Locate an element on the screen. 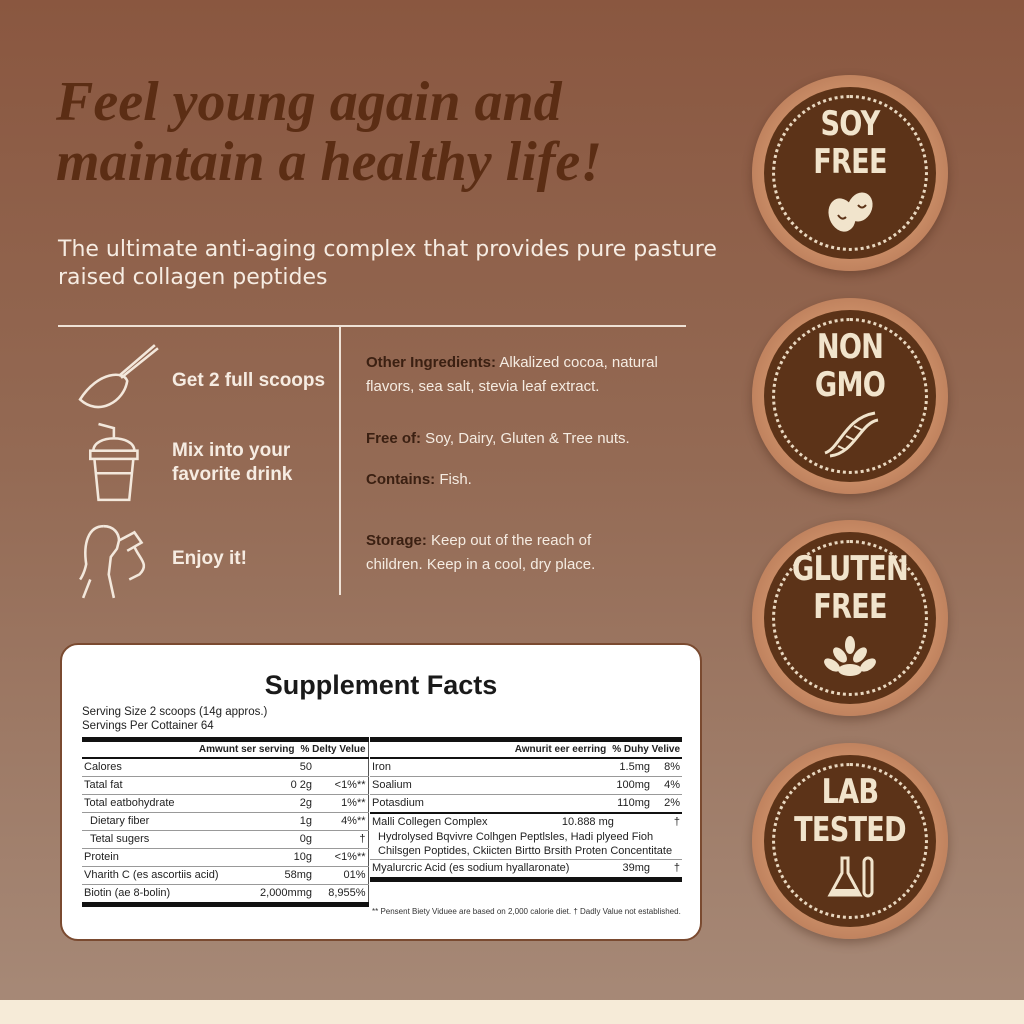 This screenshot has height=1024, width=1024. badge-text: LAB is located at coordinates (850, 792).